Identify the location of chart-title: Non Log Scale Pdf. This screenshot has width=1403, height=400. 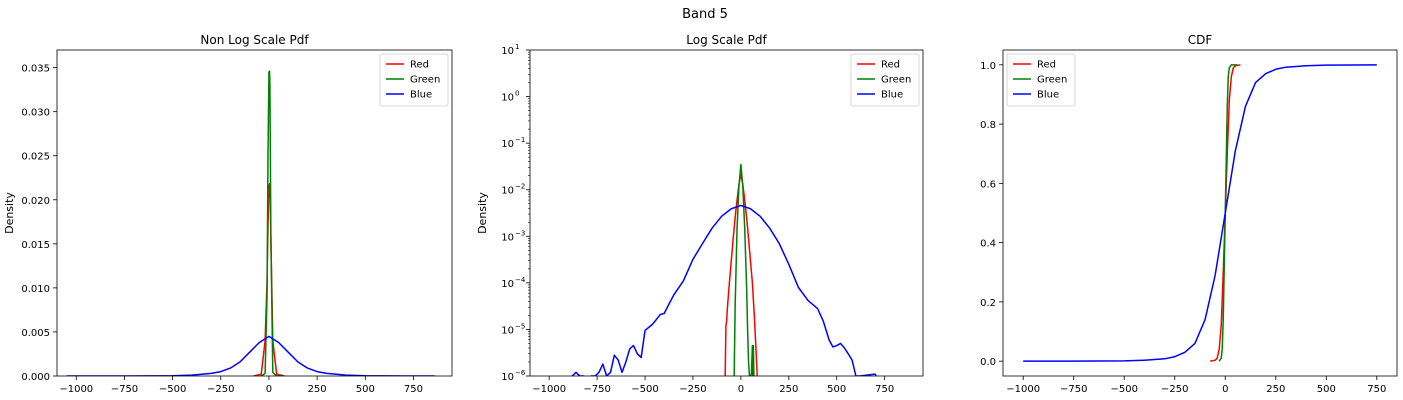
(254, 40).